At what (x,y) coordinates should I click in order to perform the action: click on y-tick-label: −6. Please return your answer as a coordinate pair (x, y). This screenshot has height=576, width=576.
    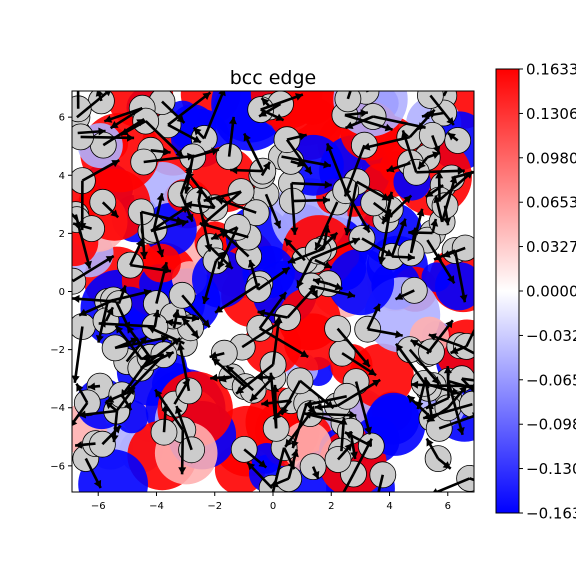
    Looking at the image, I should click on (57, 466).